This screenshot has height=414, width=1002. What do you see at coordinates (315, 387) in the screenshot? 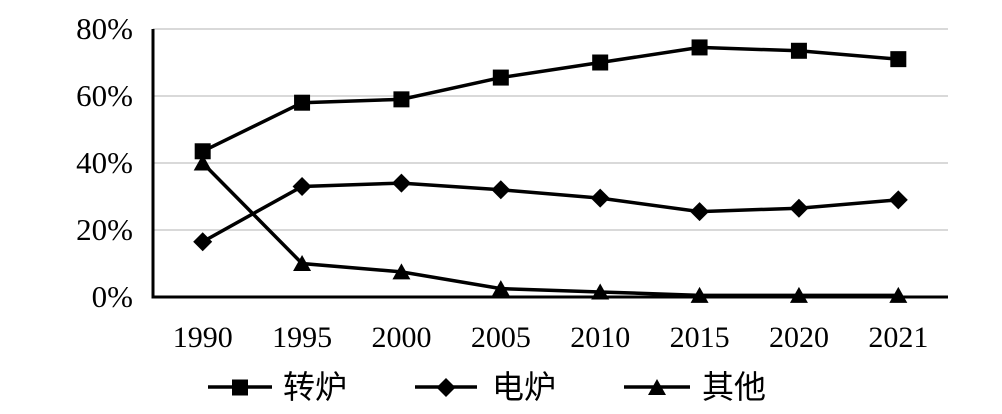
I see `legend-label-converter-furnace: 转炉` at bounding box center [315, 387].